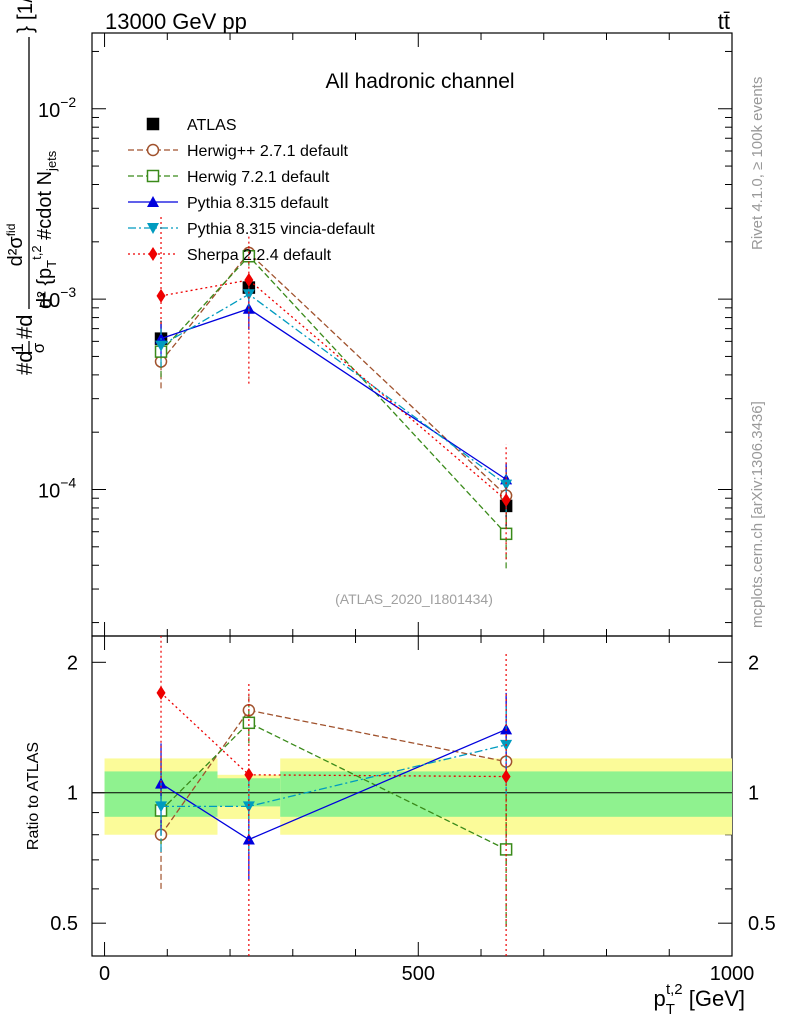 This screenshot has width=786, height=1029. I want to click on analysis-label: (ATLAS_2020_I1801434), so click(414, 599).